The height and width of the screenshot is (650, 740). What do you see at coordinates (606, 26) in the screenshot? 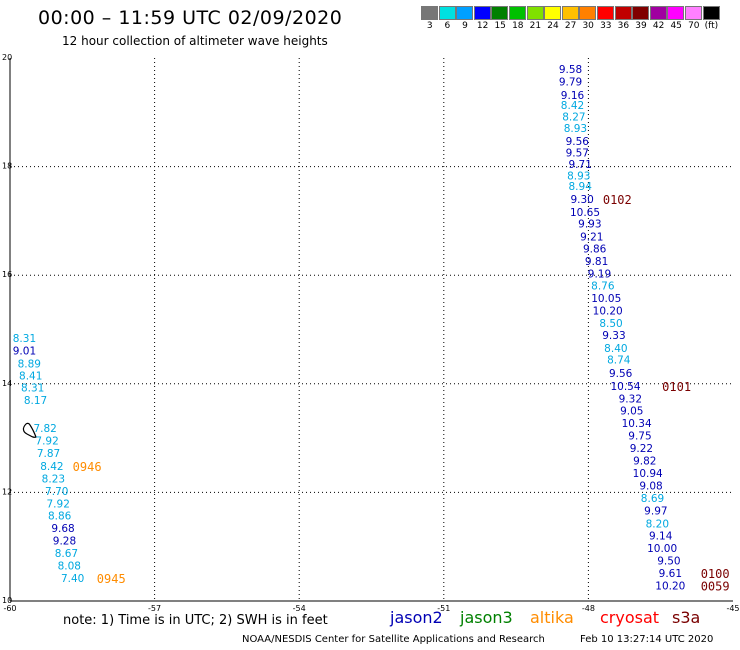
I see `color-scale-label: 33` at bounding box center [606, 26].